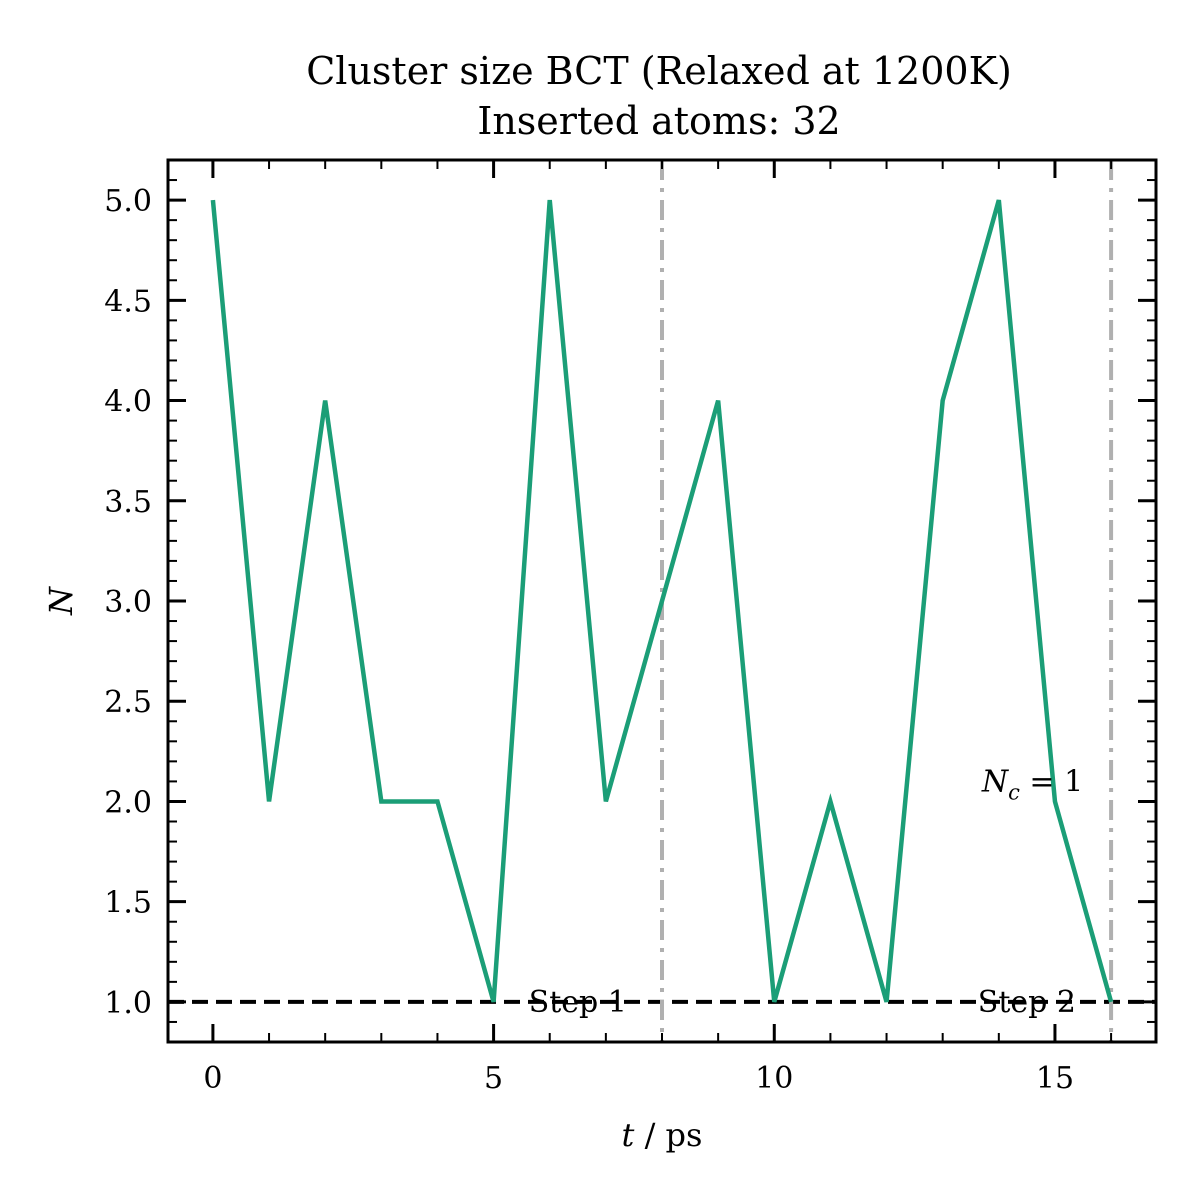 The image size is (1200, 1200). Describe the element at coordinates (1055, 1078) in the screenshot. I see `x-tick-label: 15` at that location.